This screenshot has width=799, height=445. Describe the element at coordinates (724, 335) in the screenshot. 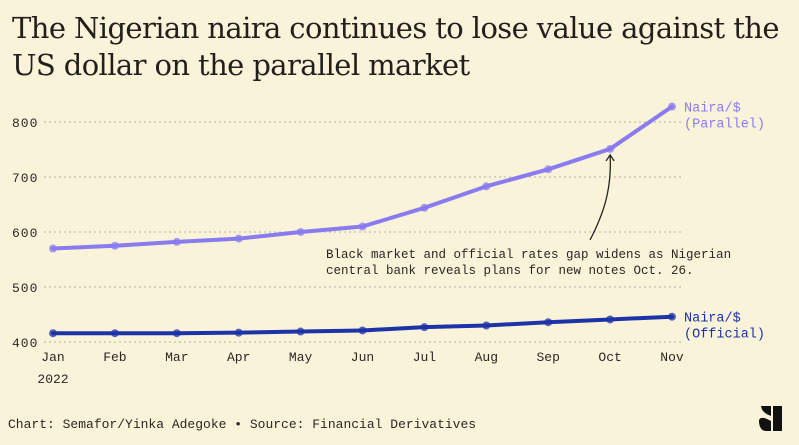

I see `series-label: (Official)` at that location.